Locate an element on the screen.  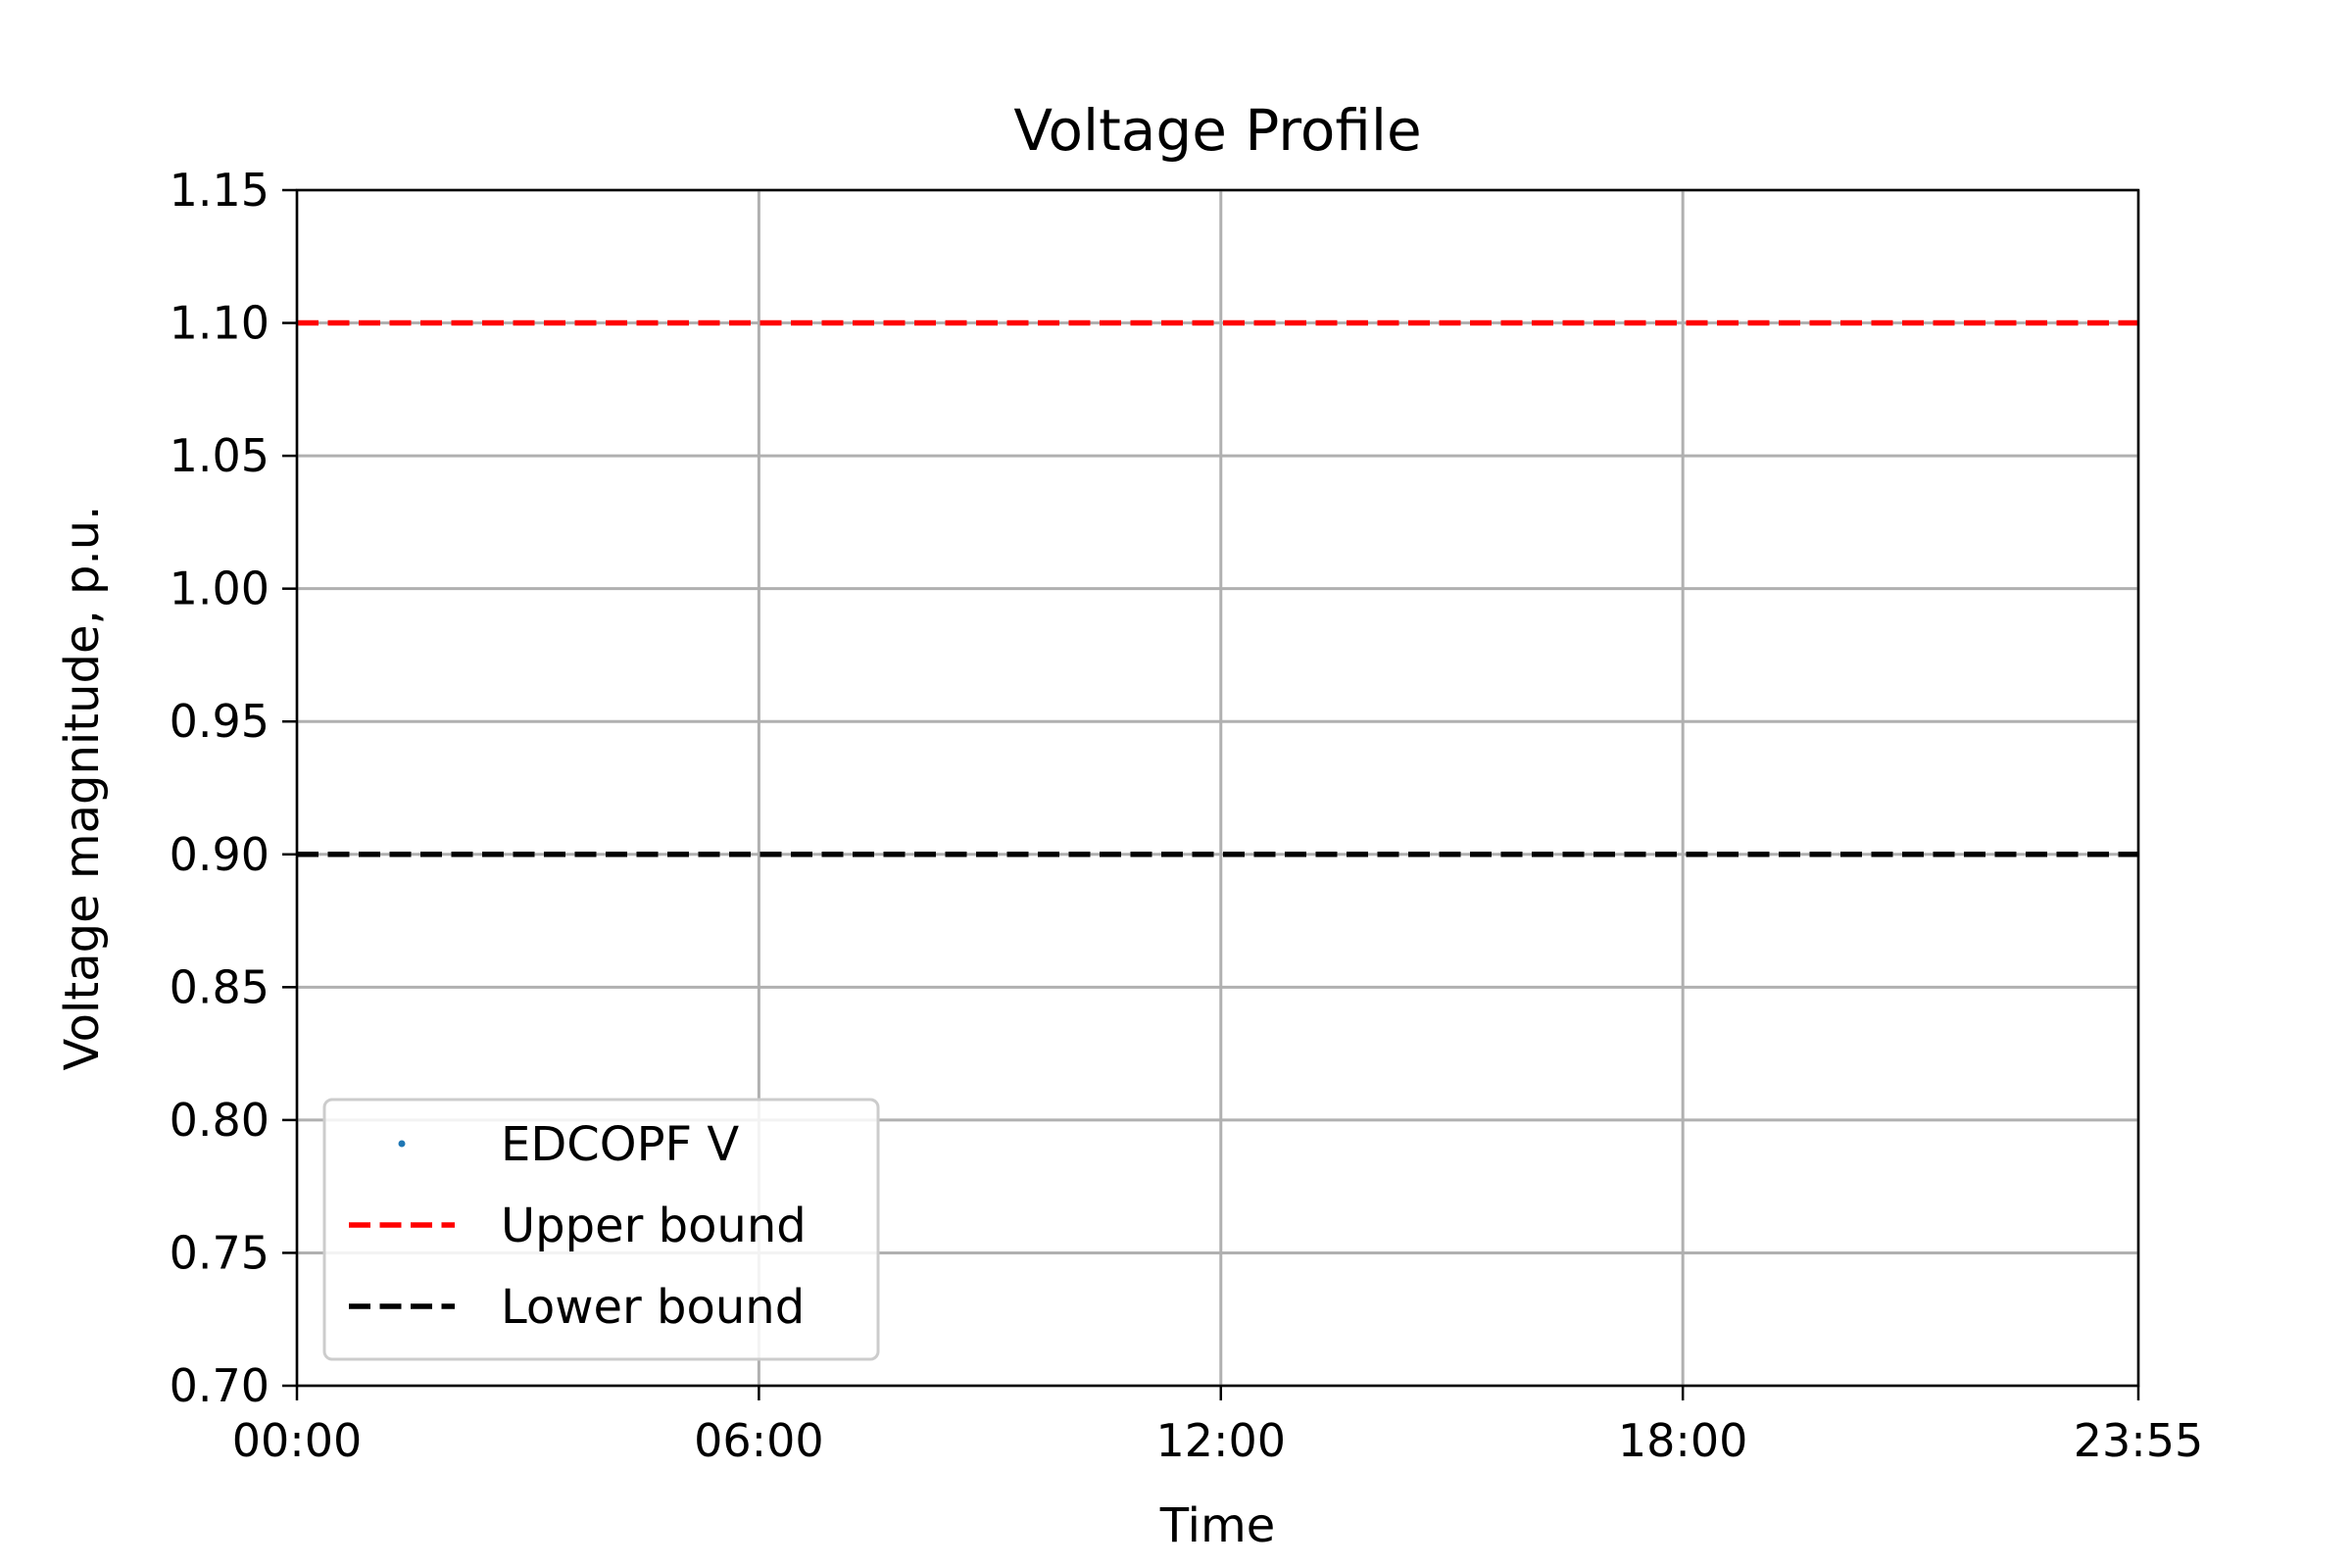
legend-label: Lower bound is located at coordinates (653, 1307).